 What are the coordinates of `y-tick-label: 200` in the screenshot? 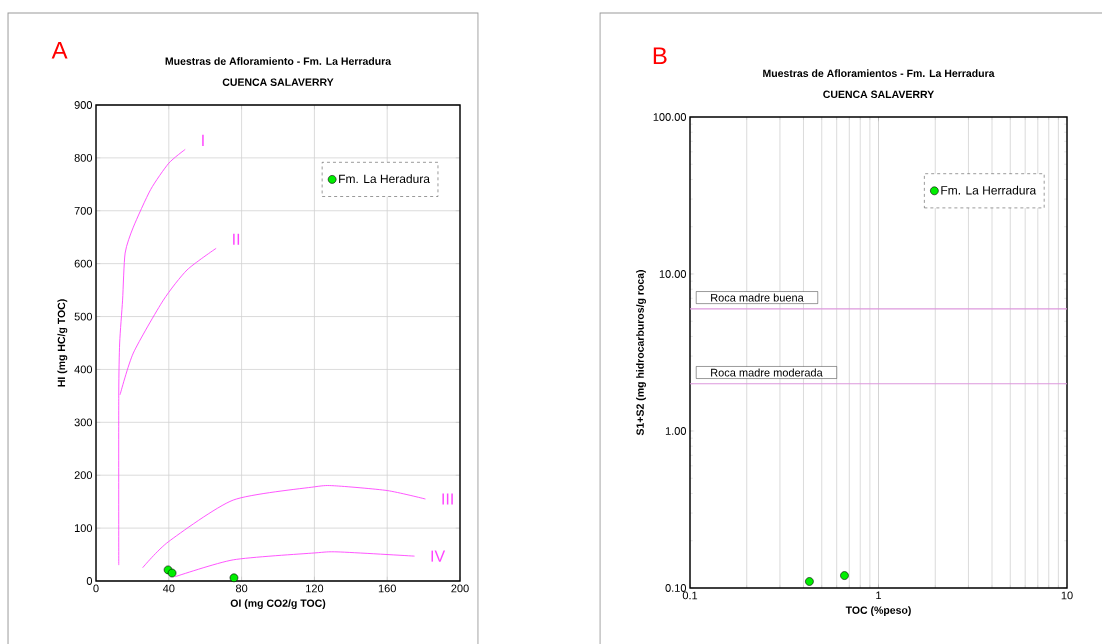 It's located at (83, 475).